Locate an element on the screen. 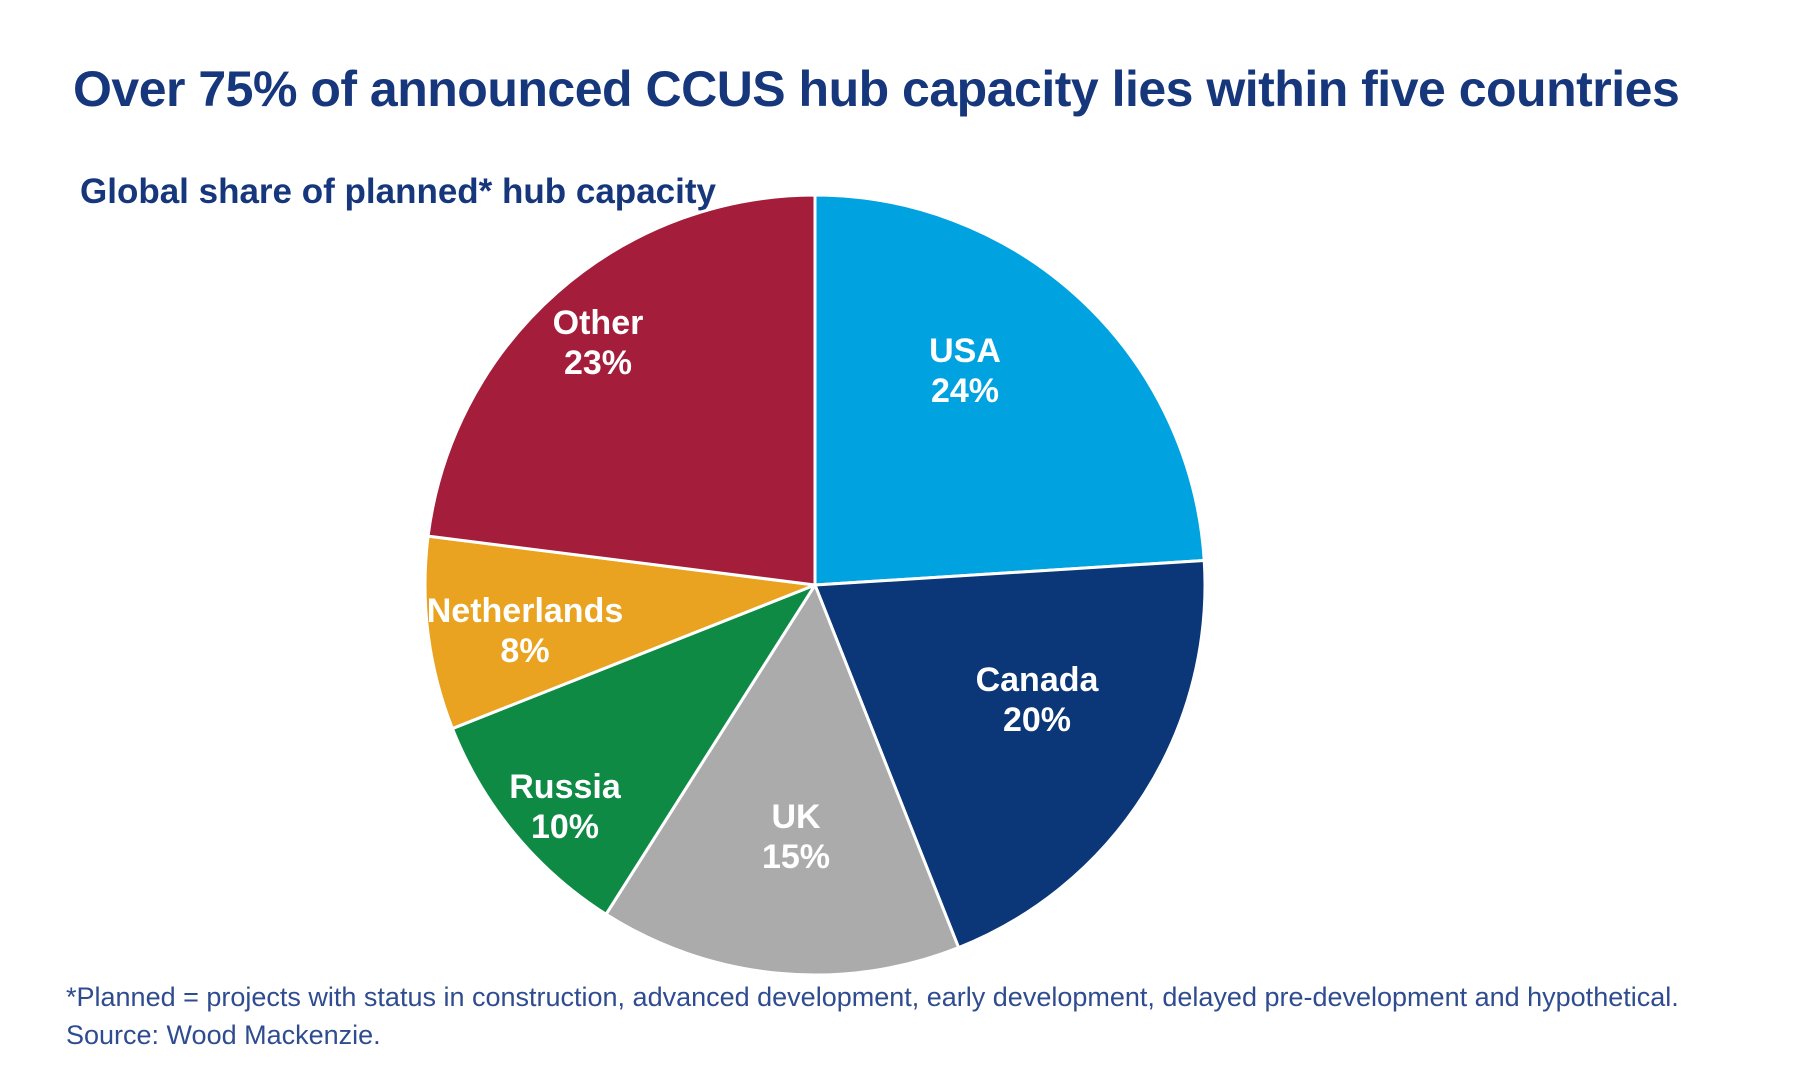 The width and height of the screenshot is (1800, 1080). pie-slice-russia is located at coordinates (633, 749).